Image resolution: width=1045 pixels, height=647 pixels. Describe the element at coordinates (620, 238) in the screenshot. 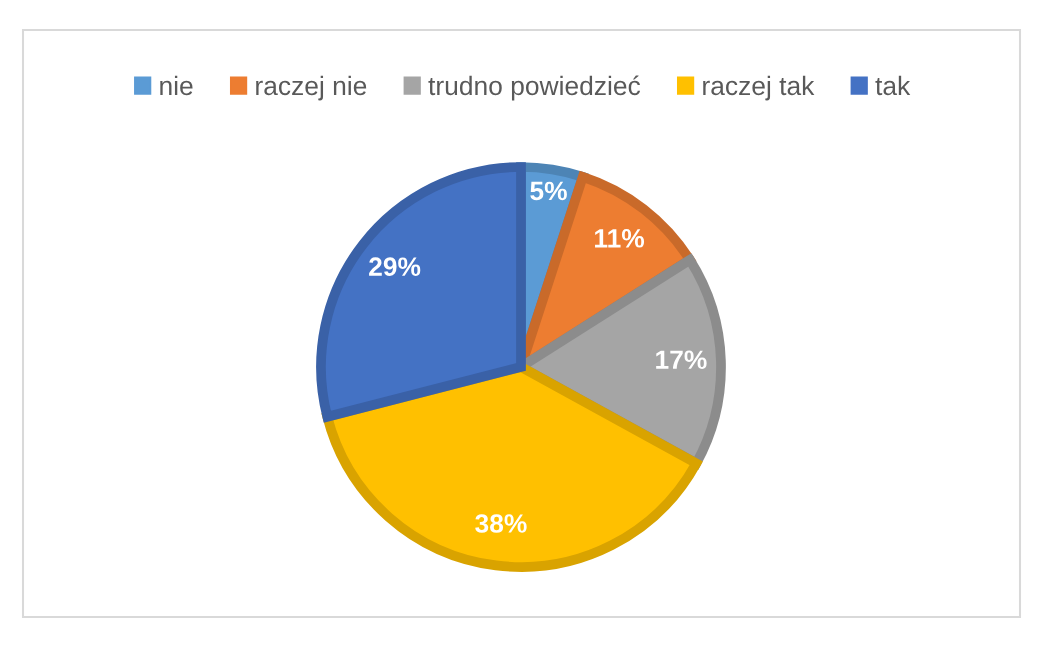

I see `data-label: 11%` at that location.